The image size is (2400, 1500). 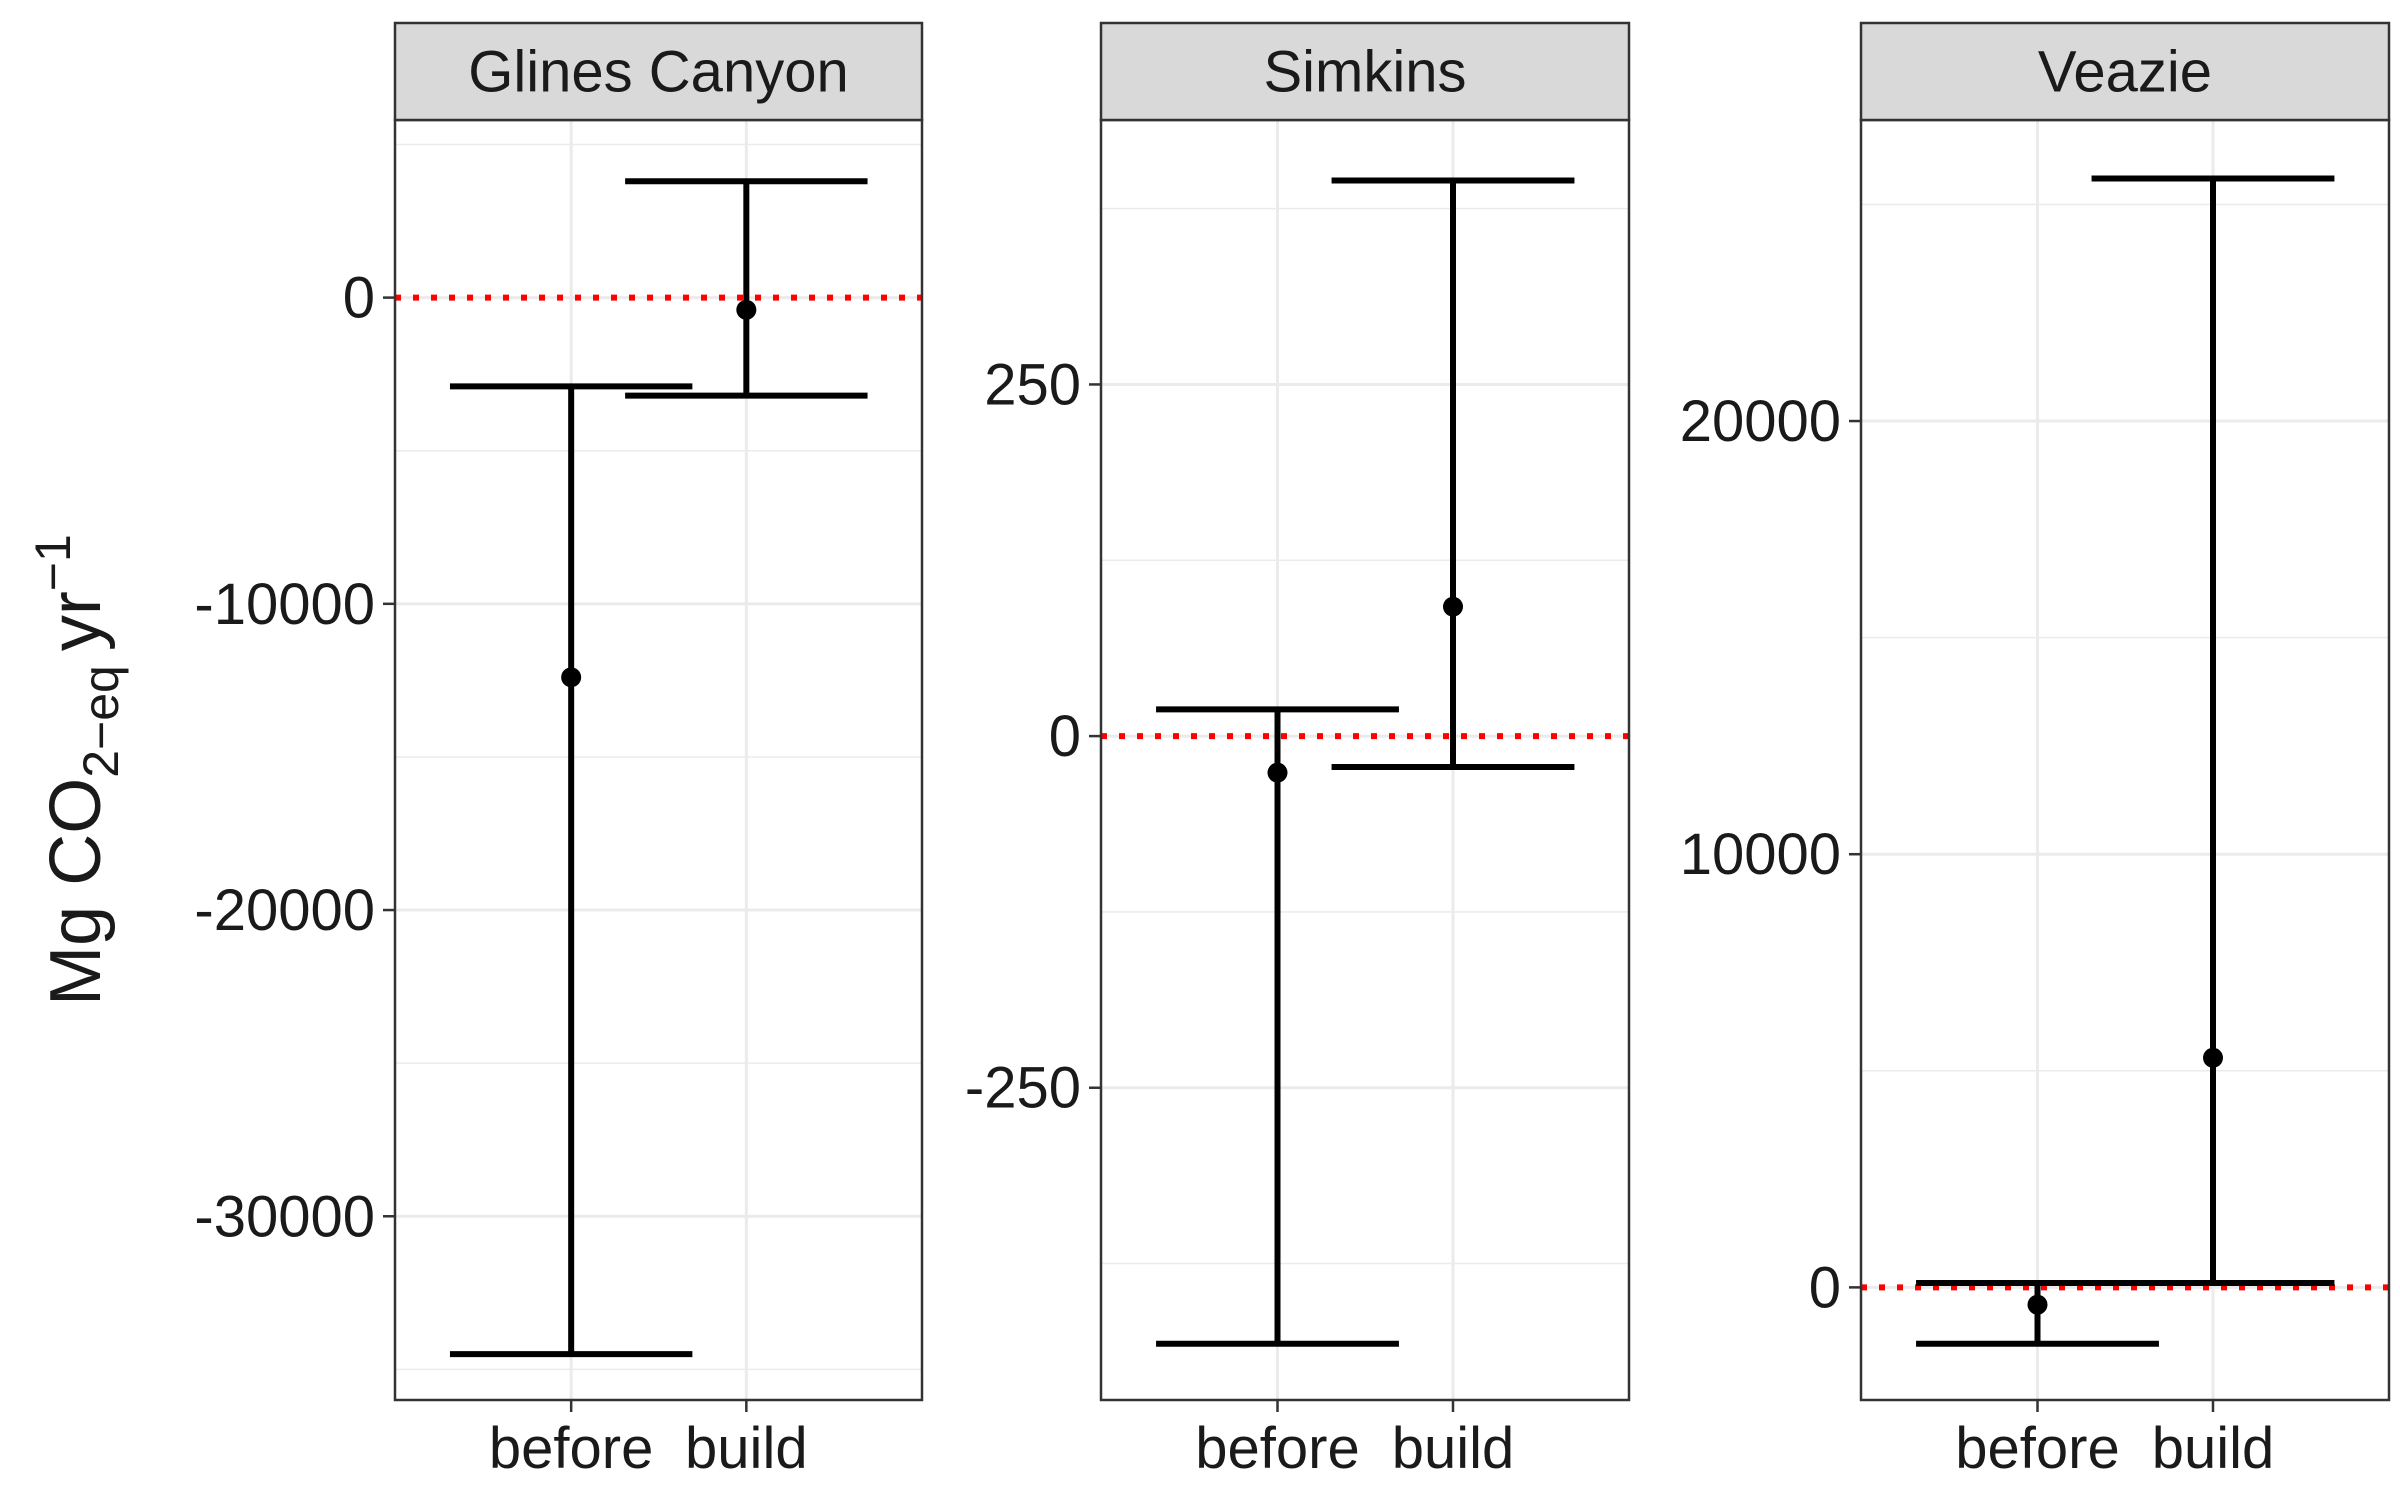 What do you see at coordinates (284, 1216) in the screenshot?
I see `y-tick-label: -30000` at bounding box center [284, 1216].